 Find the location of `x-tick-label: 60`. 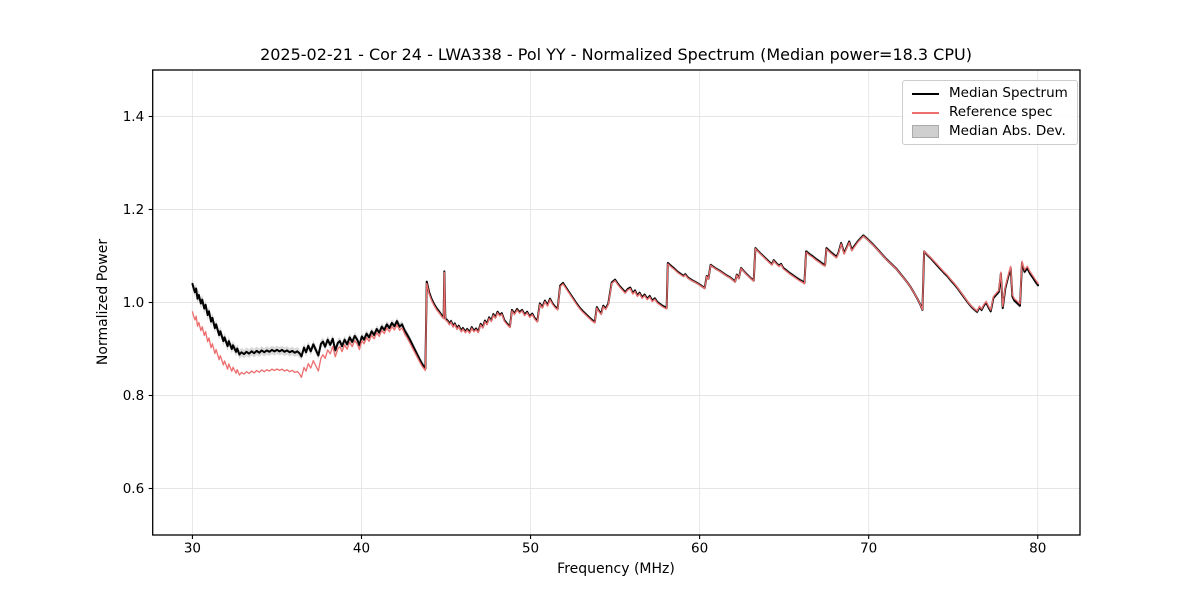

x-tick-label: 60 is located at coordinates (699, 549).